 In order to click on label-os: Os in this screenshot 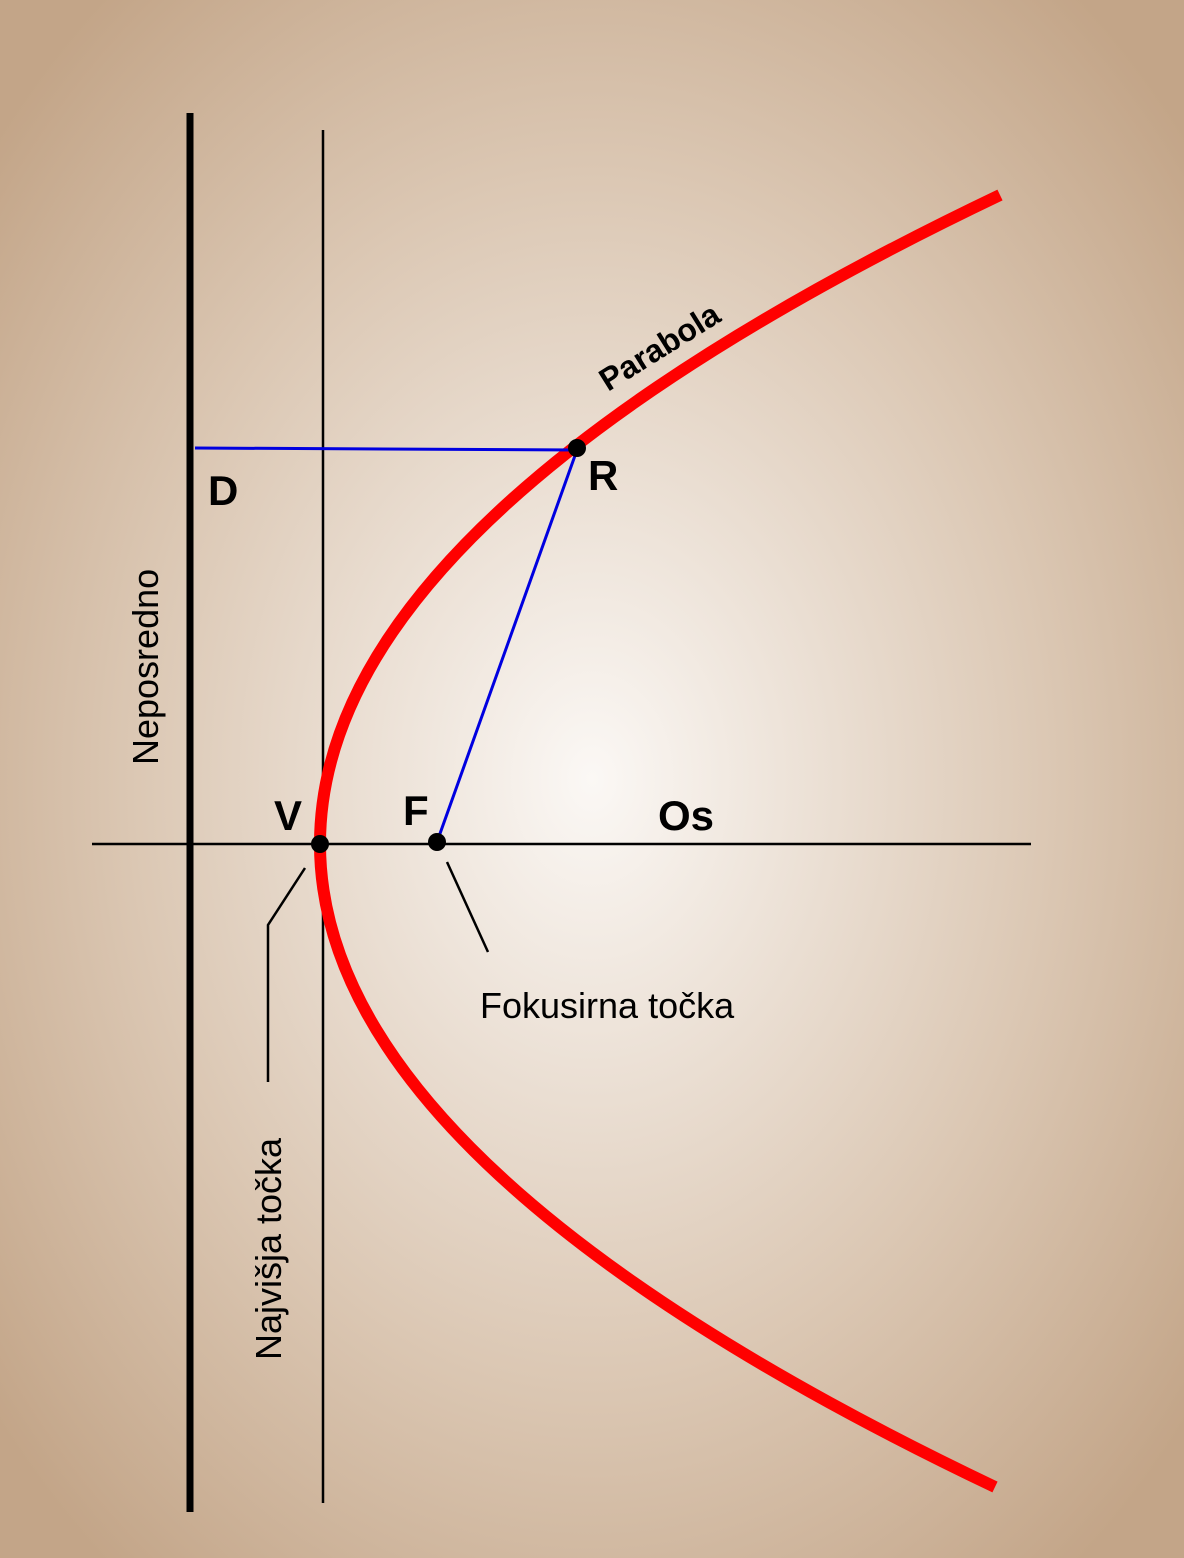, I will do `click(686, 815)`.